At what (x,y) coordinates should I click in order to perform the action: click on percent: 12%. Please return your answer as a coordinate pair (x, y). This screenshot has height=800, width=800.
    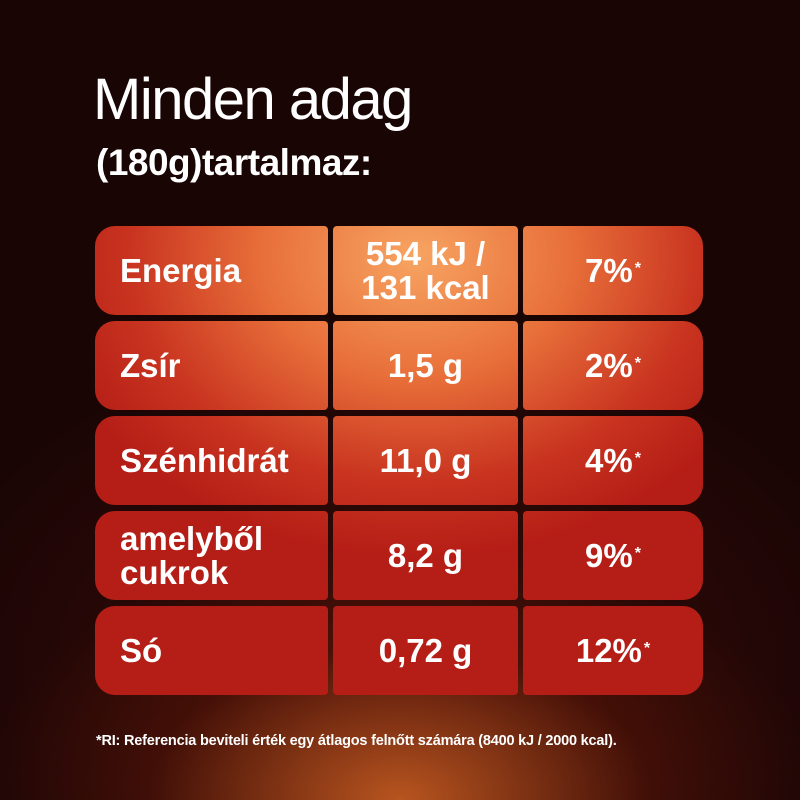
    Looking at the image, I should click on (608, 650).